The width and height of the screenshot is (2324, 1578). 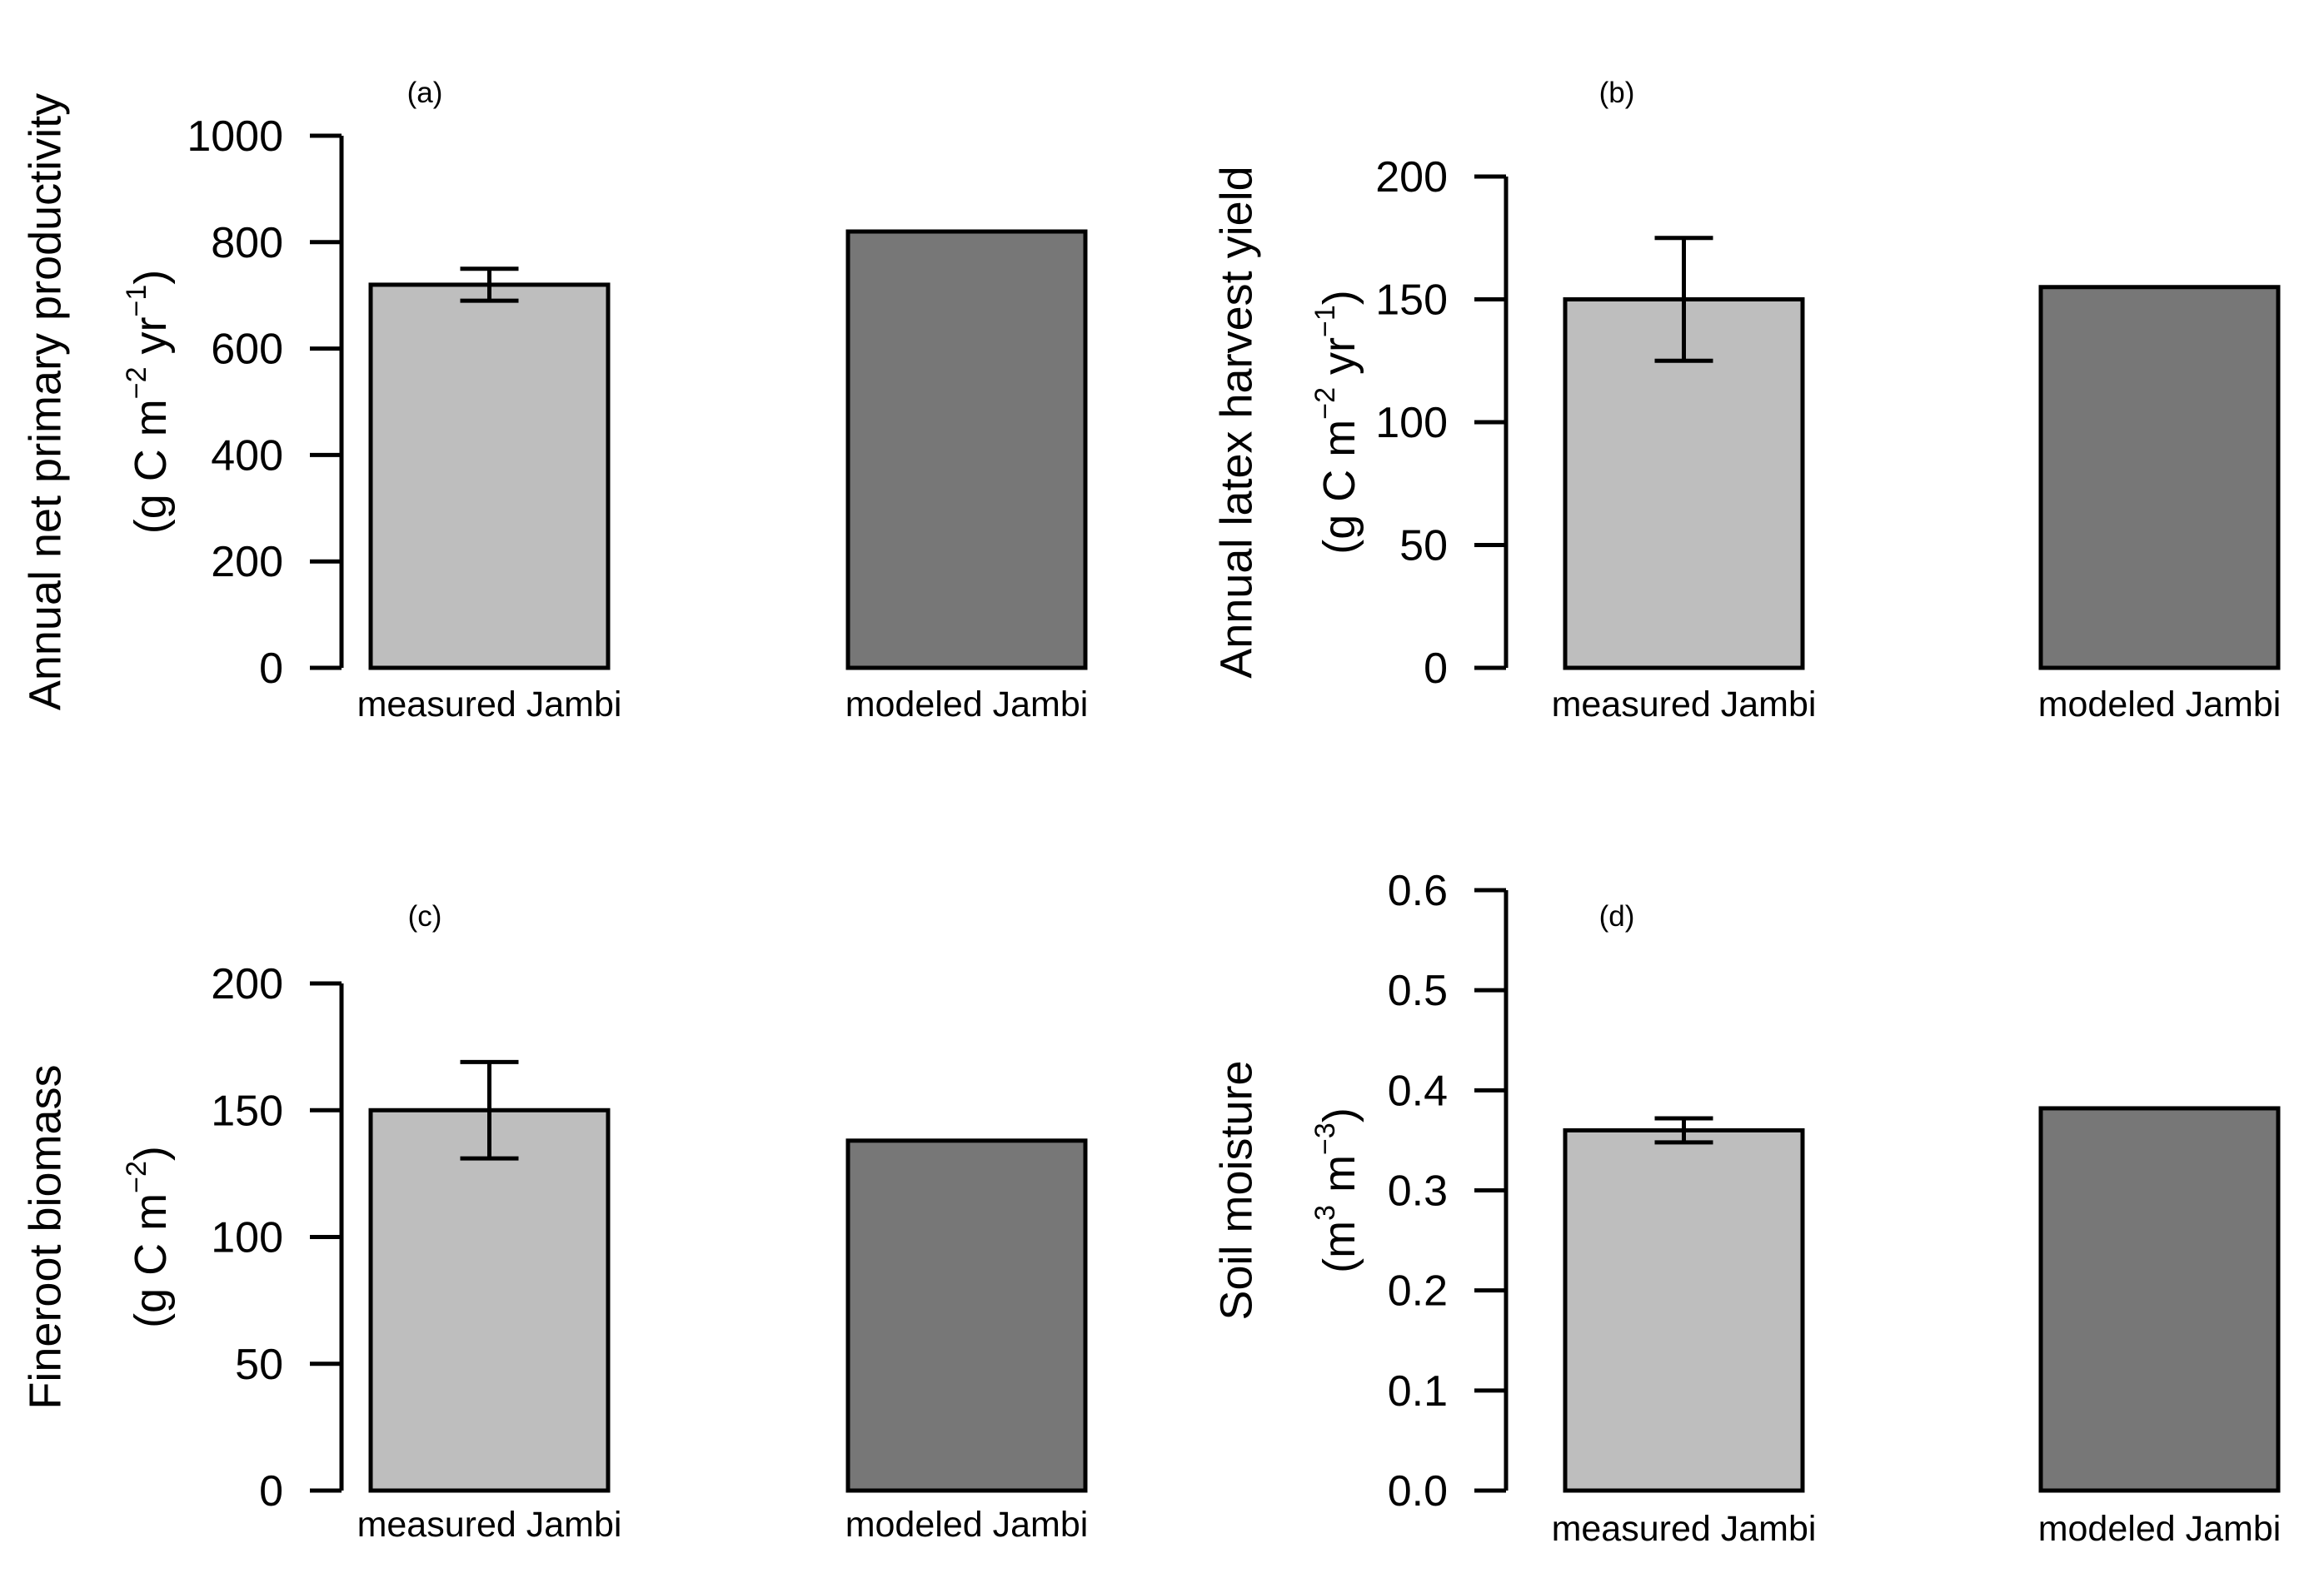 I want to click on panel-label: (c), so click(x=425, y=916).